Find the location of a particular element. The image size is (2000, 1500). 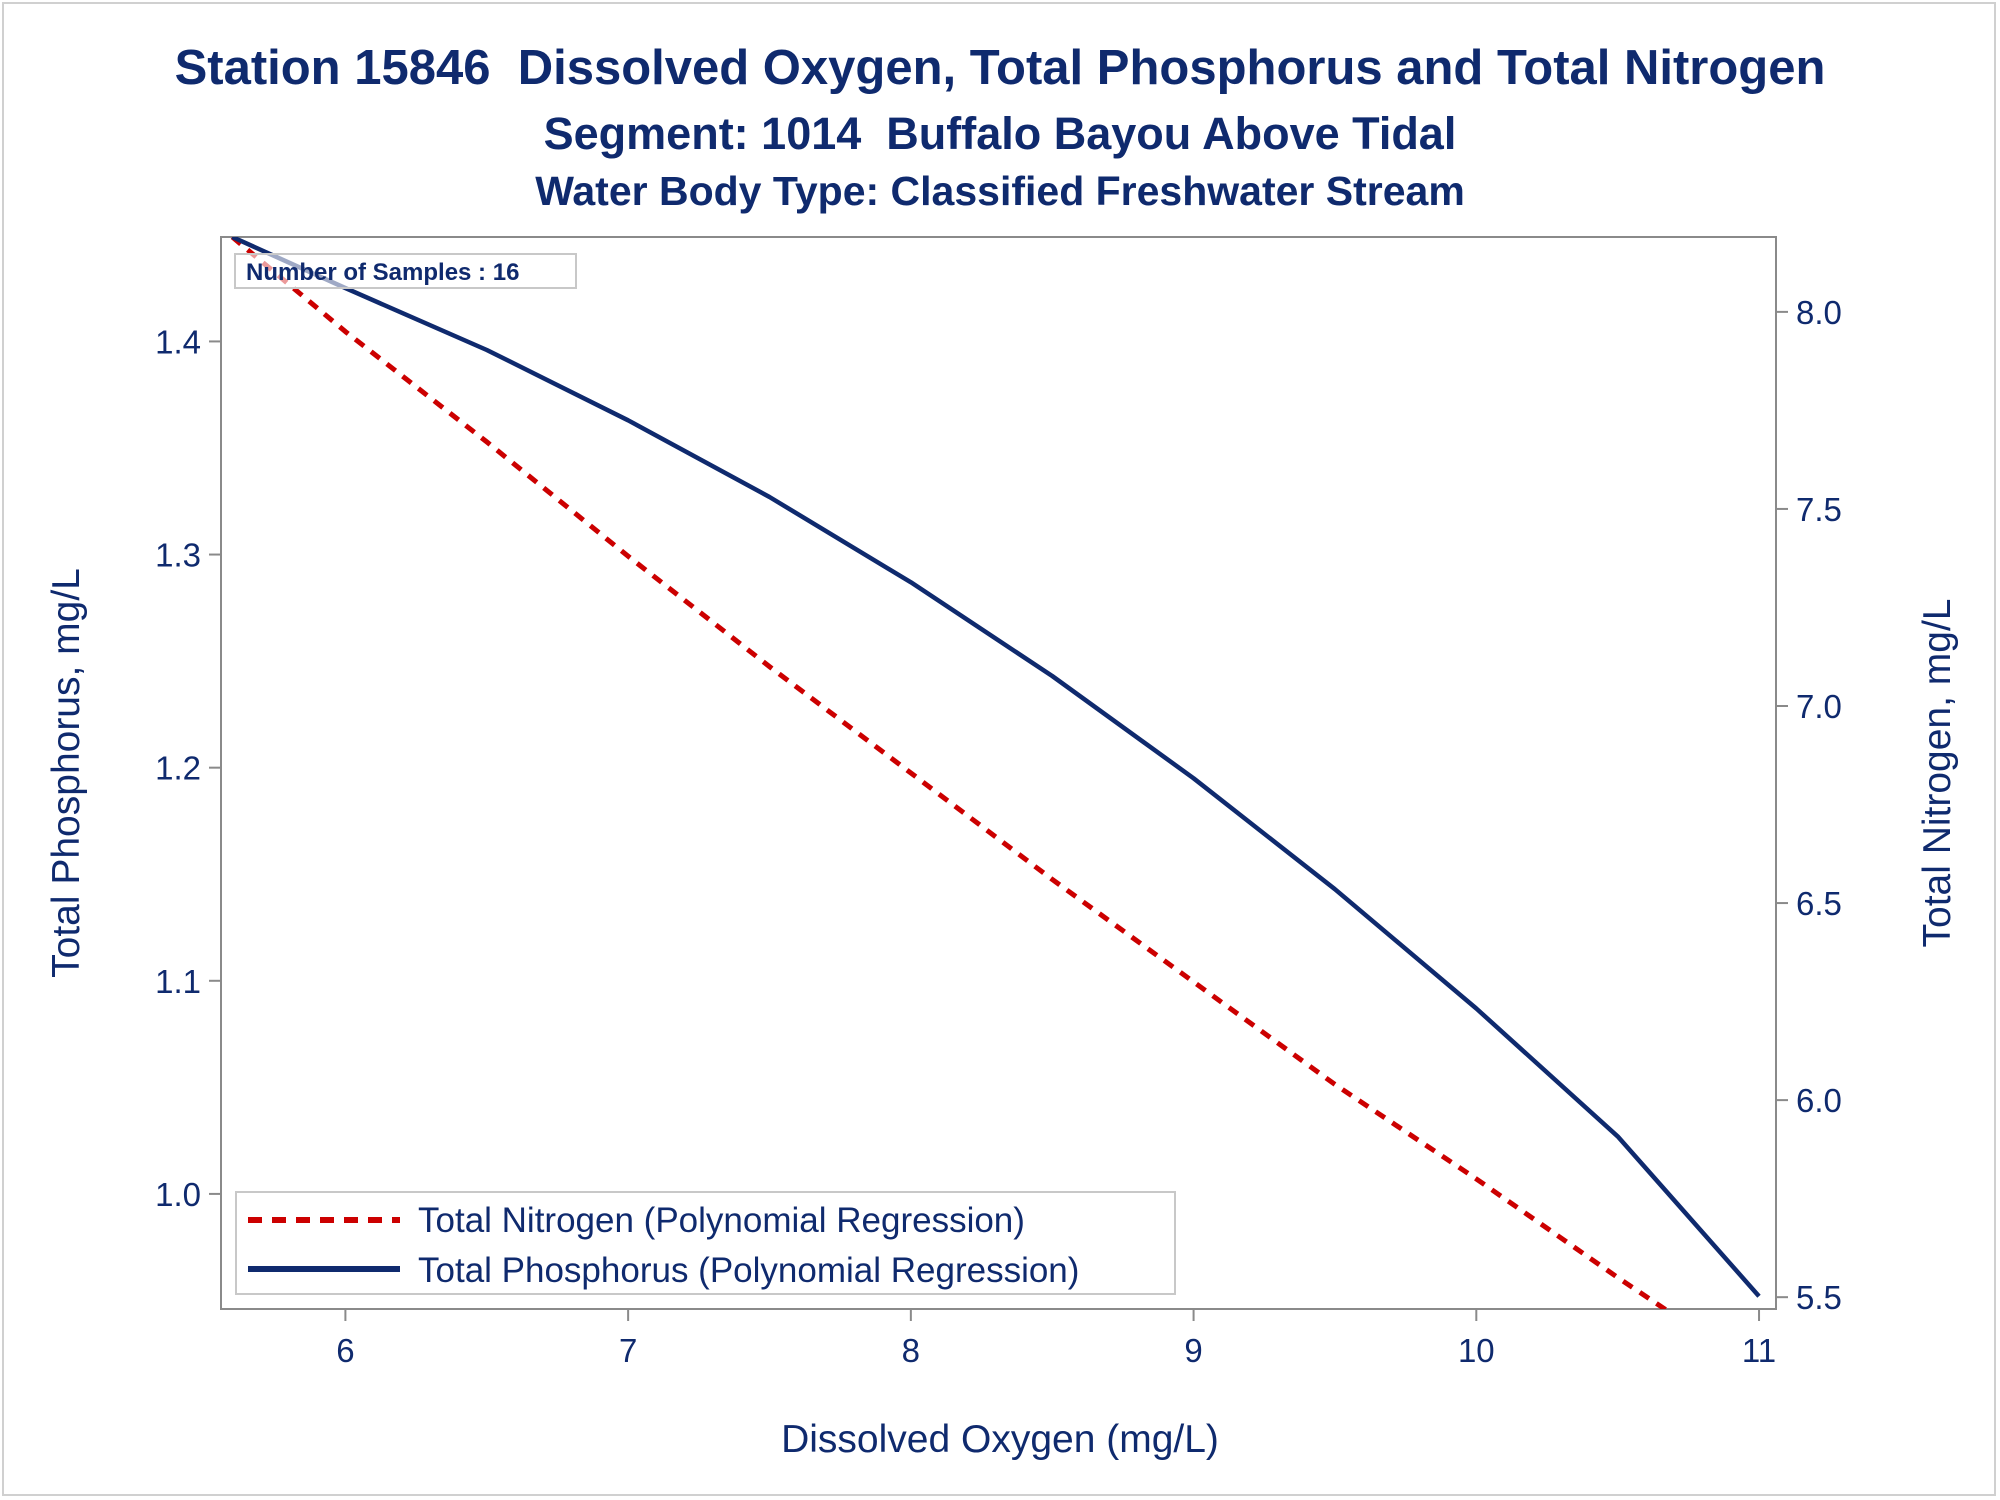

y-axis-right-label: Total Nitrogen, mg/L is located at coordinates (1937, 772).